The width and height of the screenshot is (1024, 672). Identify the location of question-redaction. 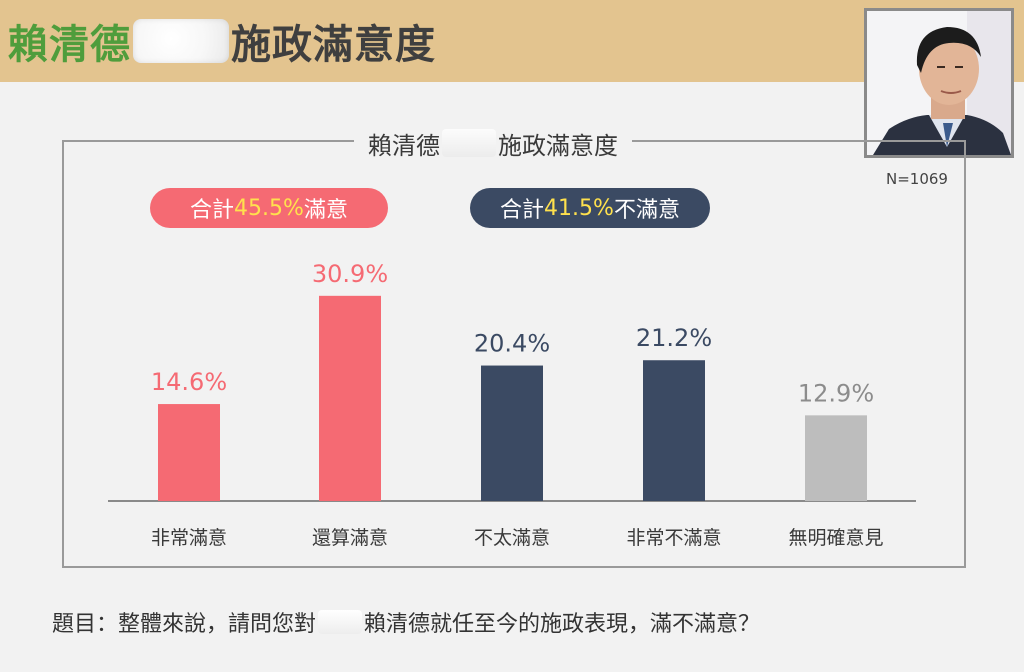
(340, 622).